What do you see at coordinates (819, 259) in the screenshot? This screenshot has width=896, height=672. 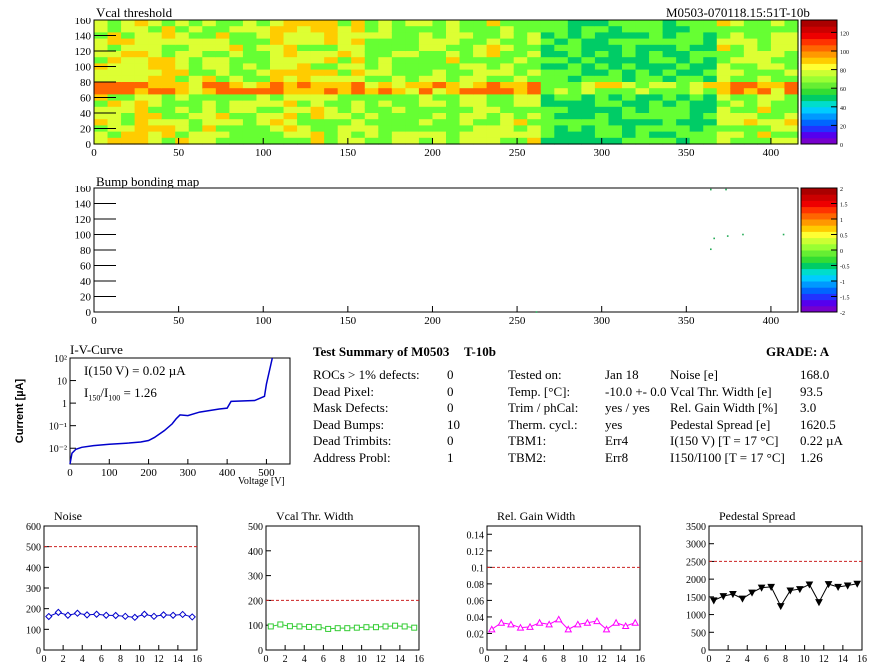 I see `bump-palette-cell` at bounding box center [819, 259].